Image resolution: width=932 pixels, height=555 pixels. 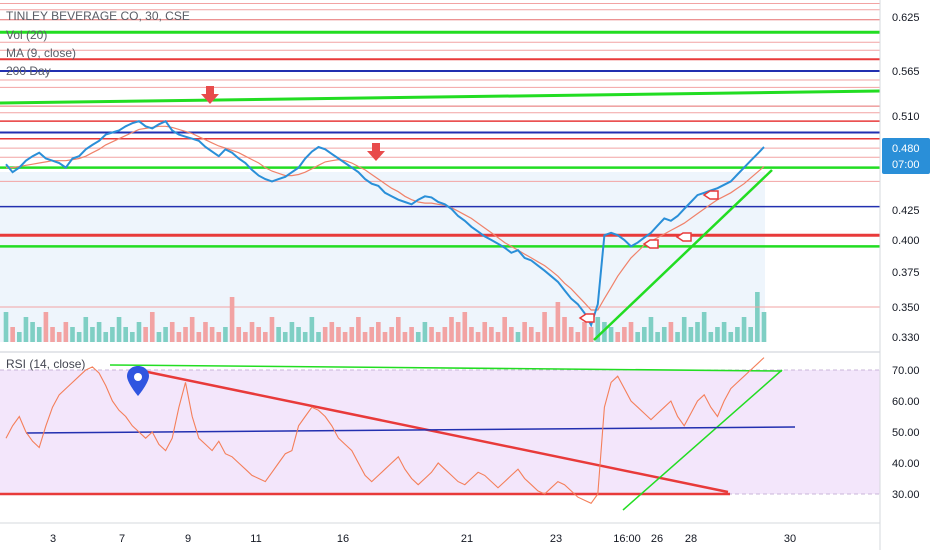 I want to click on price-tick-label: 0.330, so click(x=906, y=338).